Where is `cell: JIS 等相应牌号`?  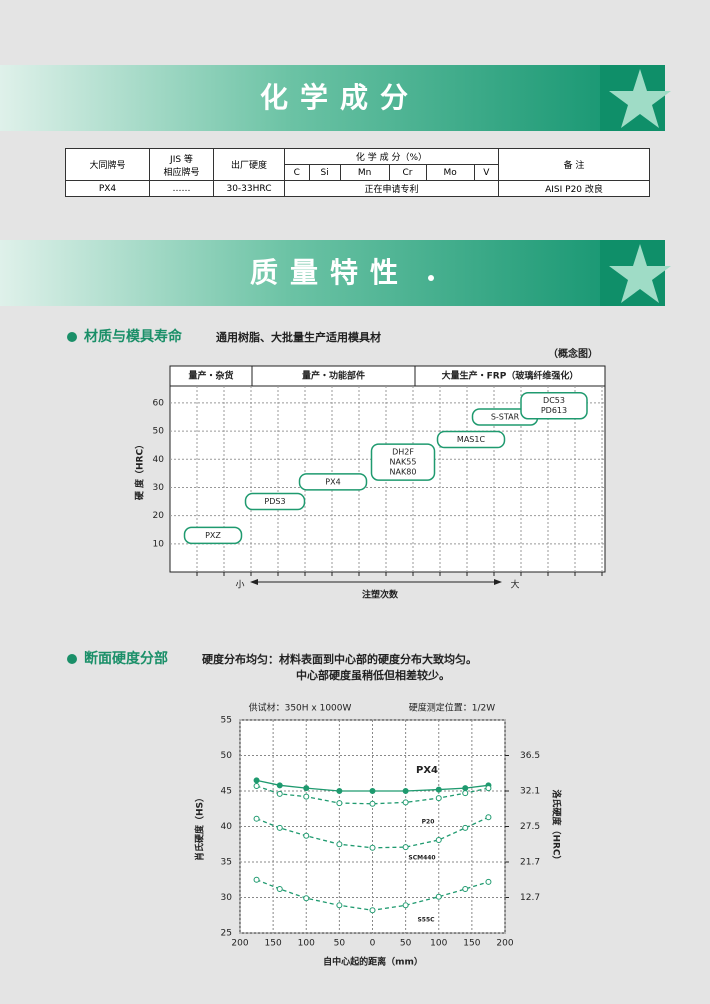 cell: JIS 等相应牌号 is located at coordinates (181, 164).